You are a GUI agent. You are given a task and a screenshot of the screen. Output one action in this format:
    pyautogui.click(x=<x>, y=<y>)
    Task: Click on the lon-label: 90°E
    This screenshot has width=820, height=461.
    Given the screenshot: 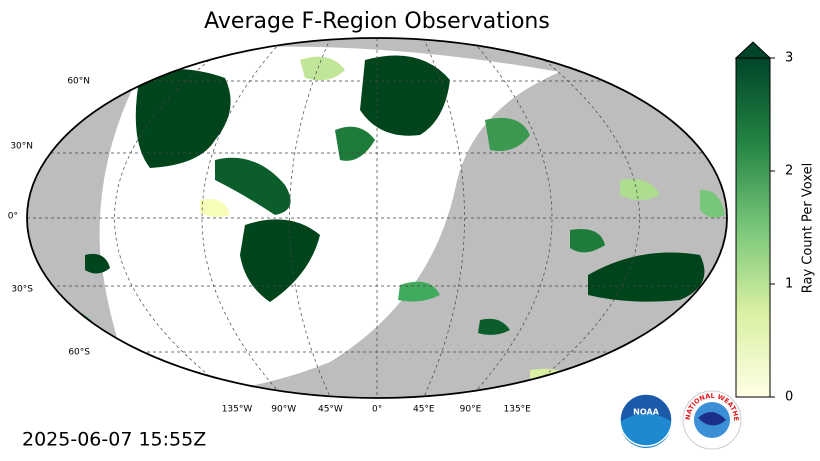 What is the action you would take?
    pyautogui.click(x=471, y=410)
    